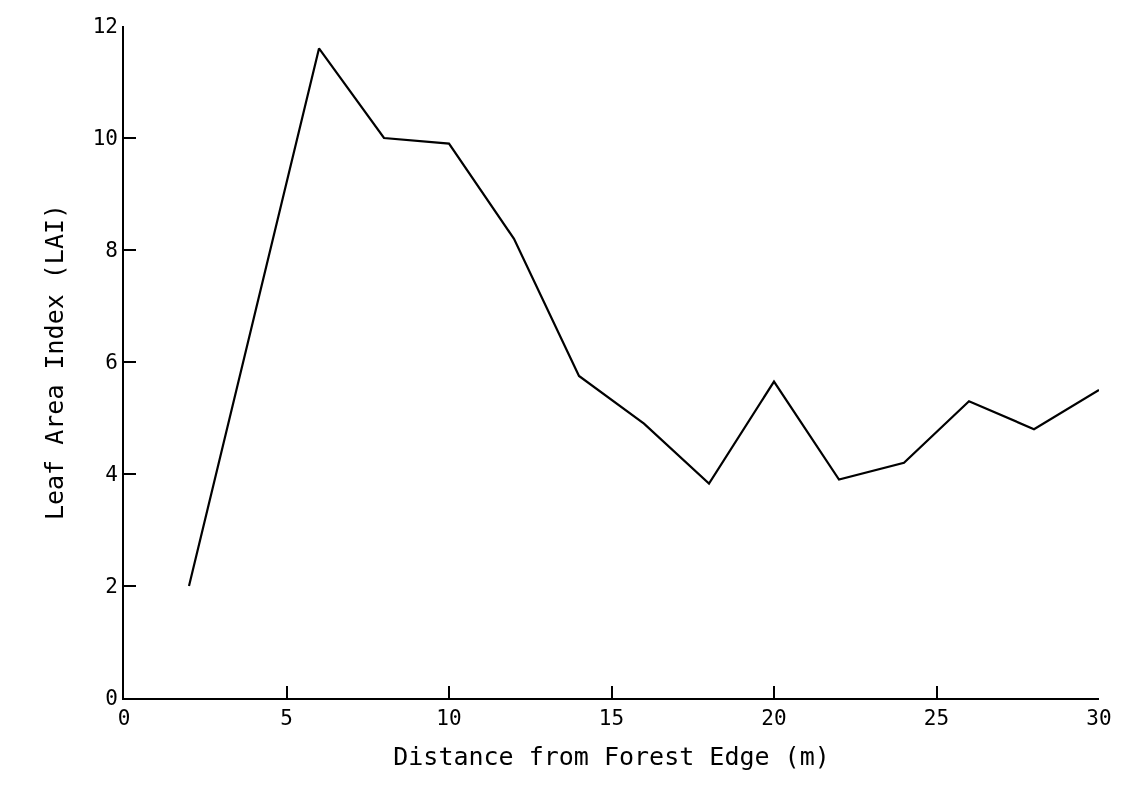 This screenshot has width=1124, height=792. Describe the element at coordinates (111, 362) in the screenshot. I see `y-tick-label: 6` at that location.